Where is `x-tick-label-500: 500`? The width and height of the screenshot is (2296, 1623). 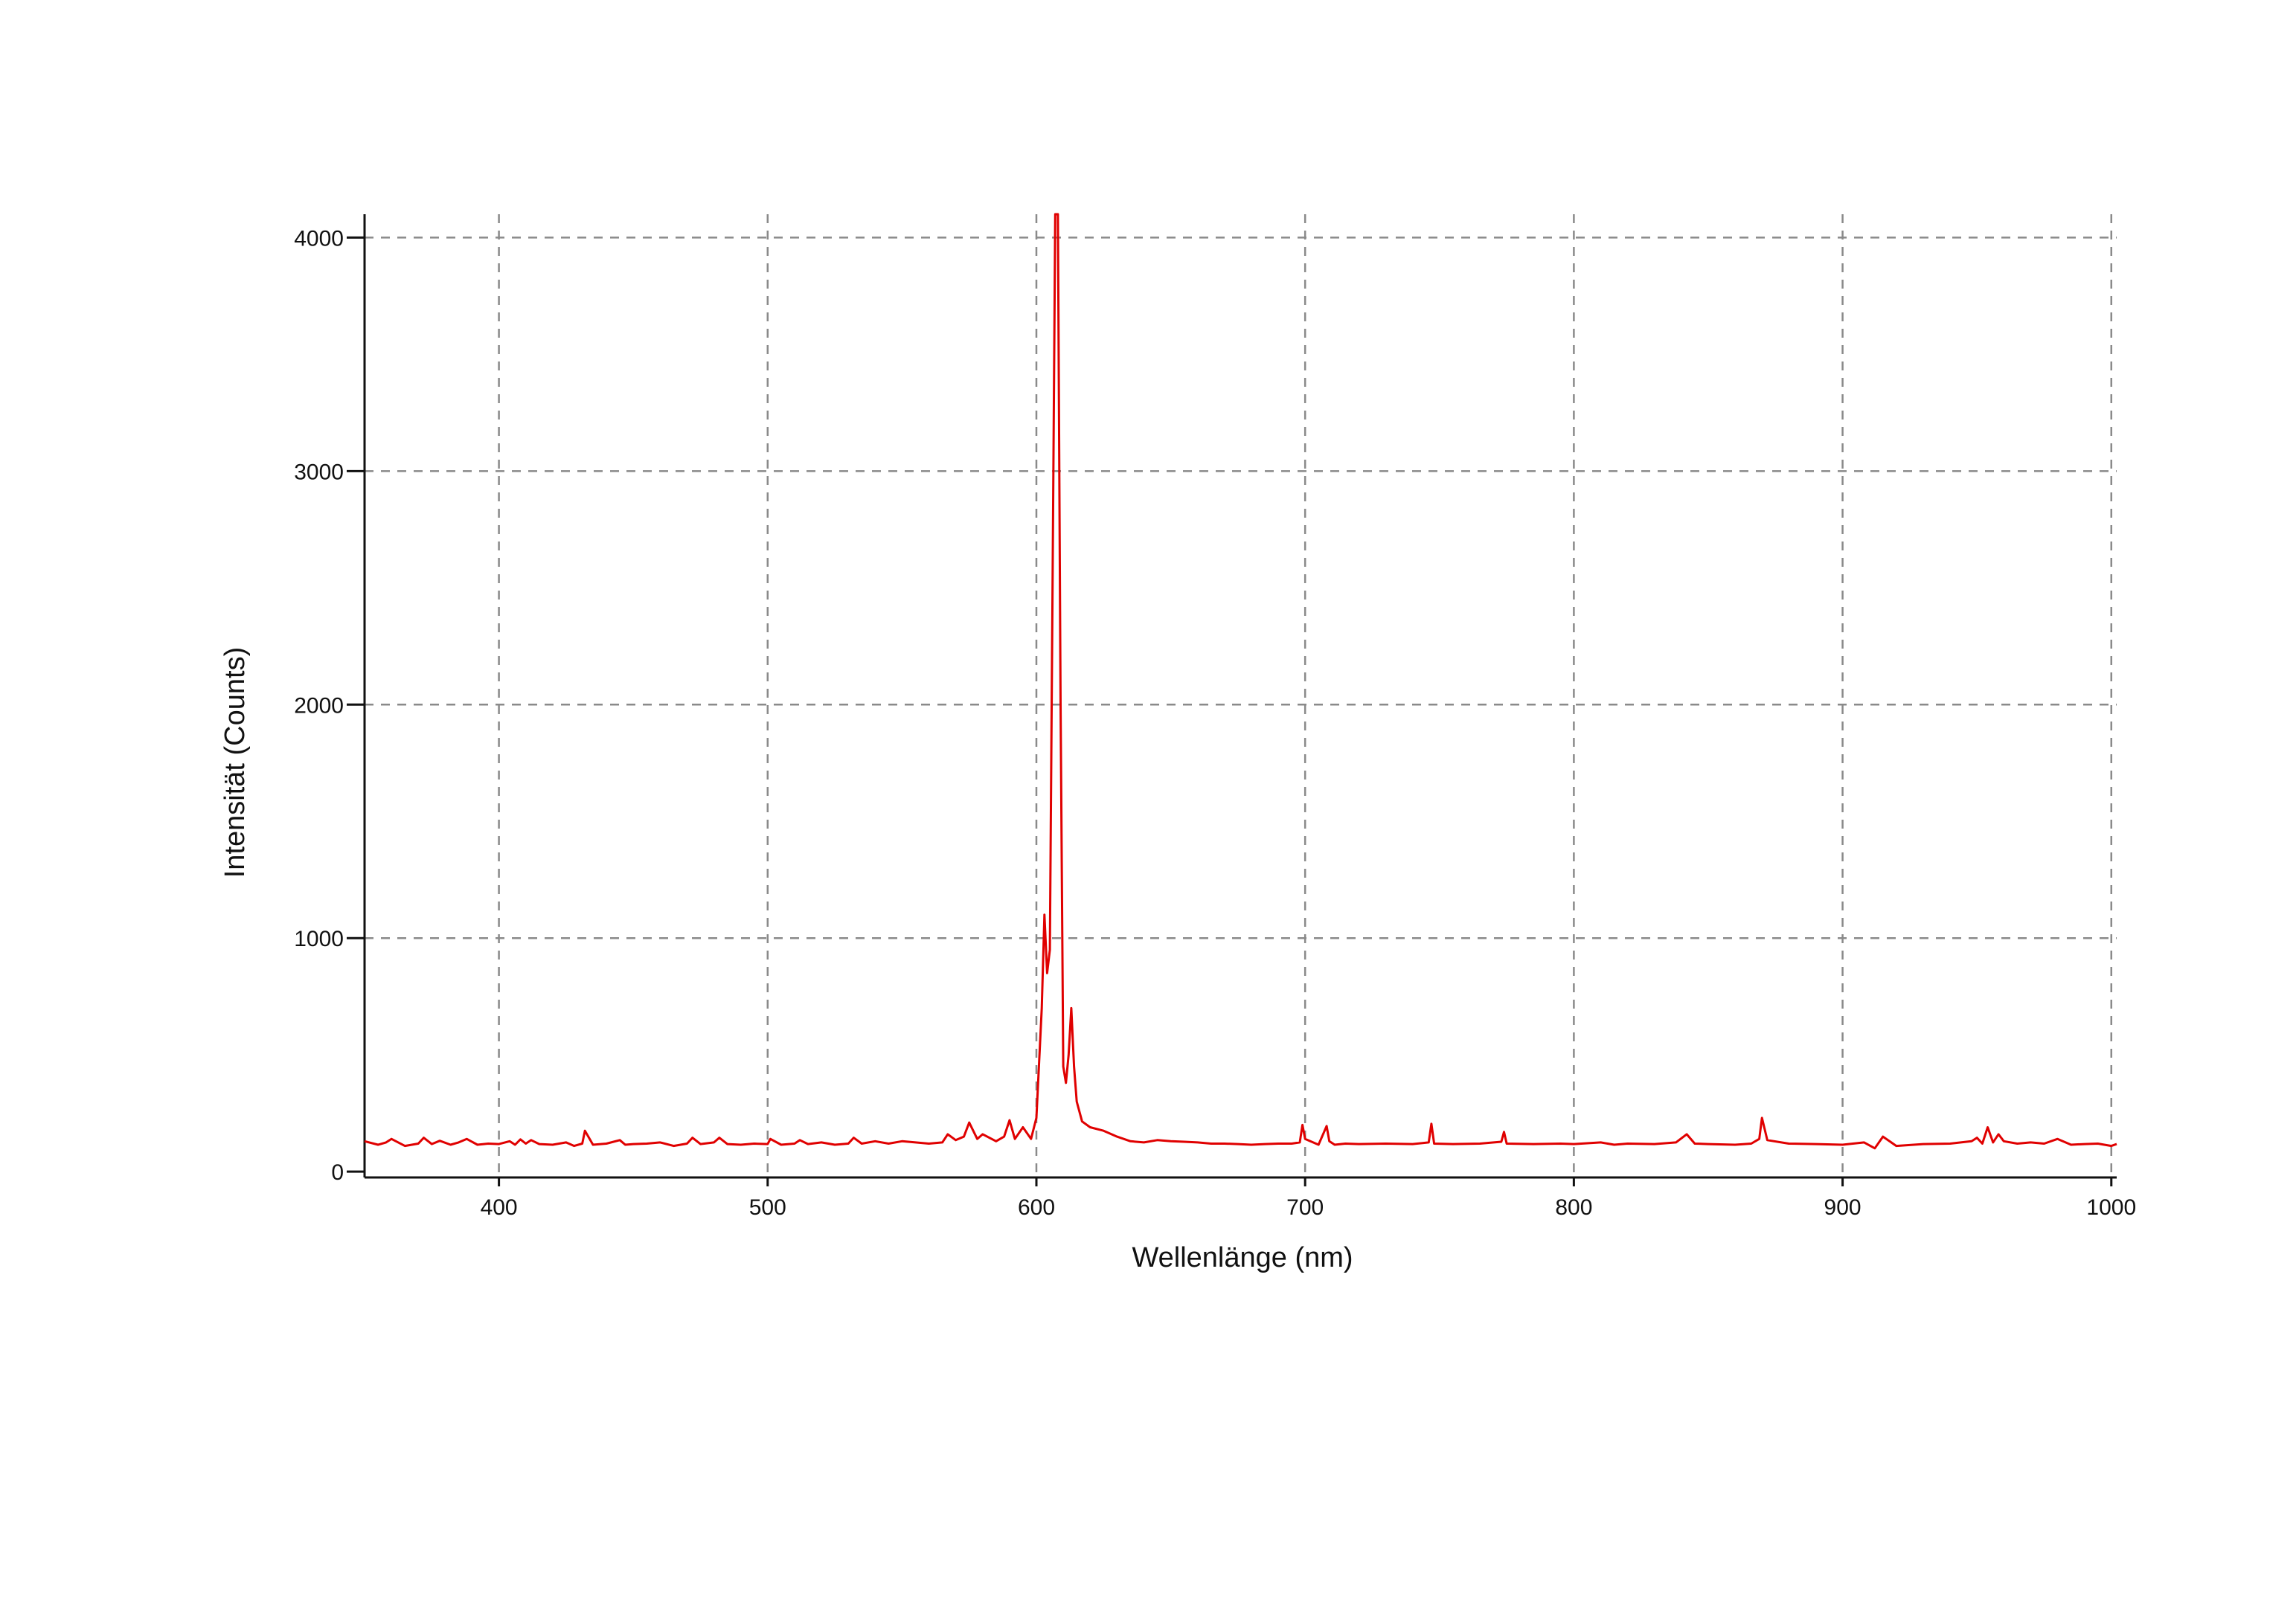 x-tick-label-500: 500 is located at coordinates (767, 1207).